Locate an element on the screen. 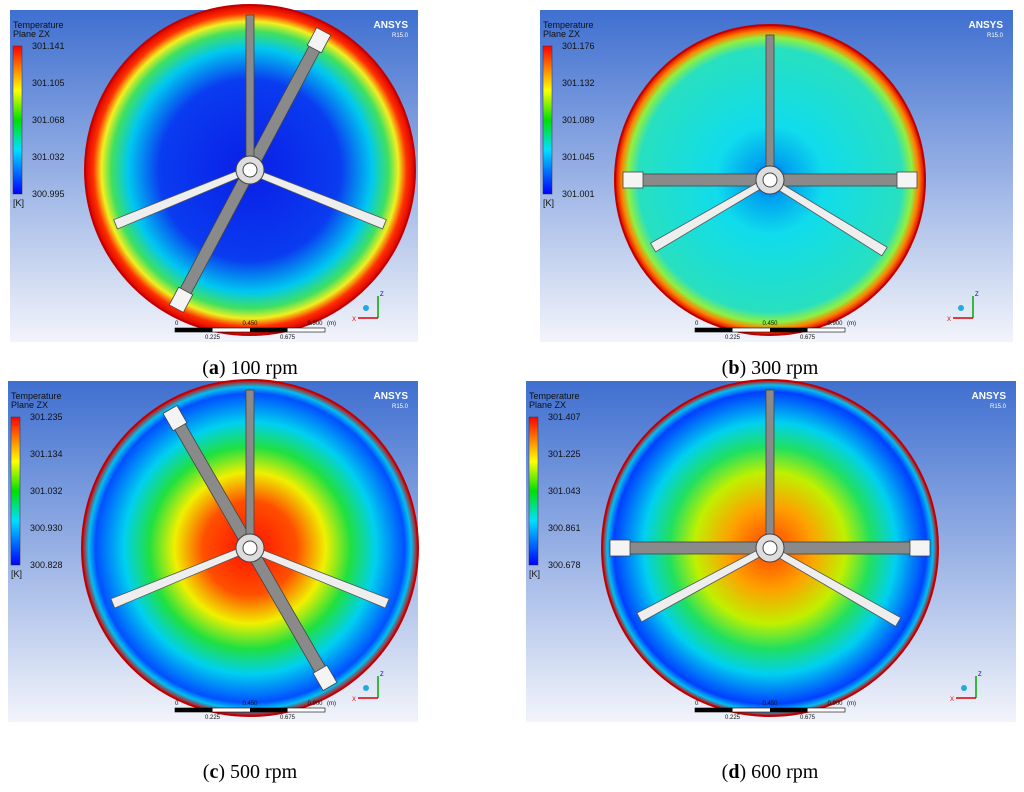 The height and width of the screenshot is (792, 1024). colorbar-label: 301.105 is located at coordinates (48, 83).